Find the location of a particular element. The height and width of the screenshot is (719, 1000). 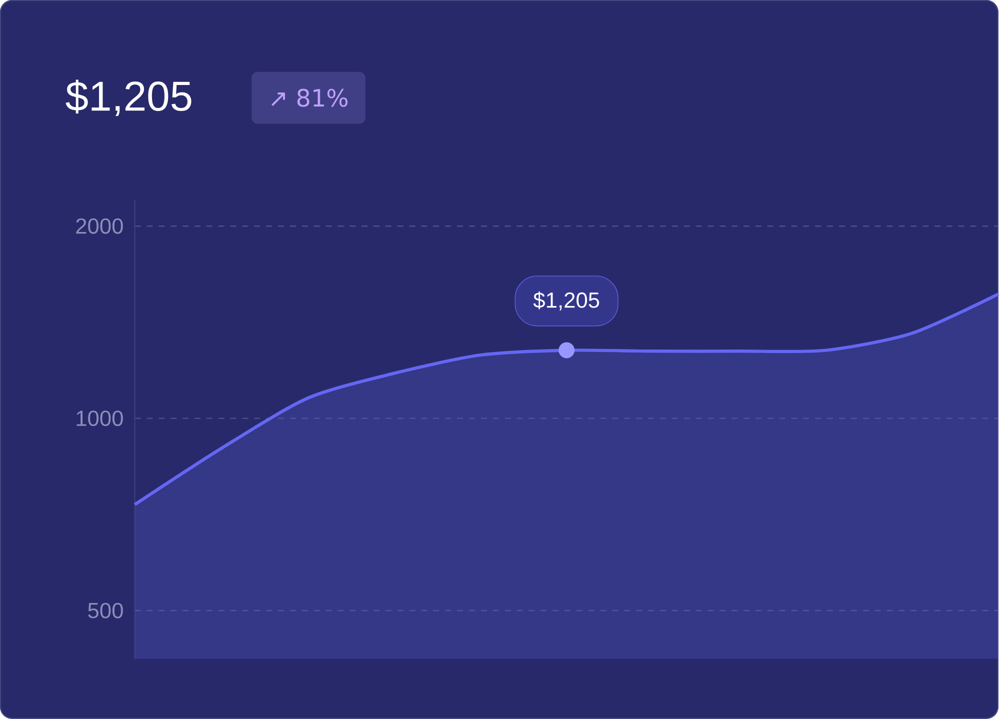

chart-subtitle: ↗ 81% is located at coordinates (310, 97).